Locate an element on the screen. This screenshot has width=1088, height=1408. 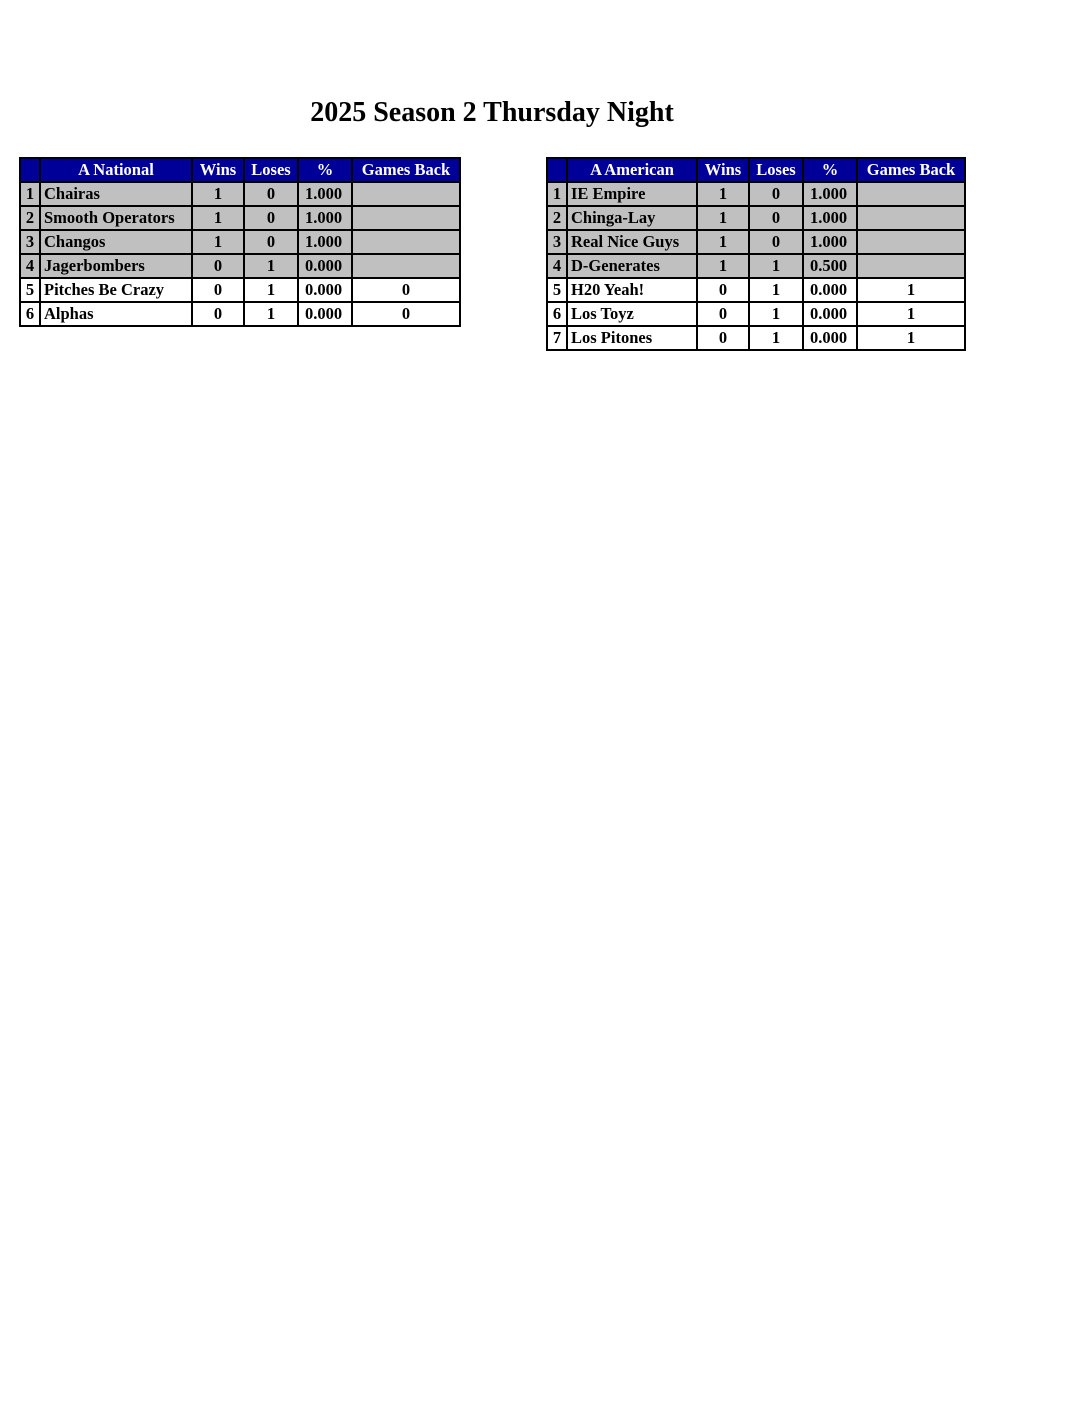
division-header: A American is located at coordinates (632, 170).